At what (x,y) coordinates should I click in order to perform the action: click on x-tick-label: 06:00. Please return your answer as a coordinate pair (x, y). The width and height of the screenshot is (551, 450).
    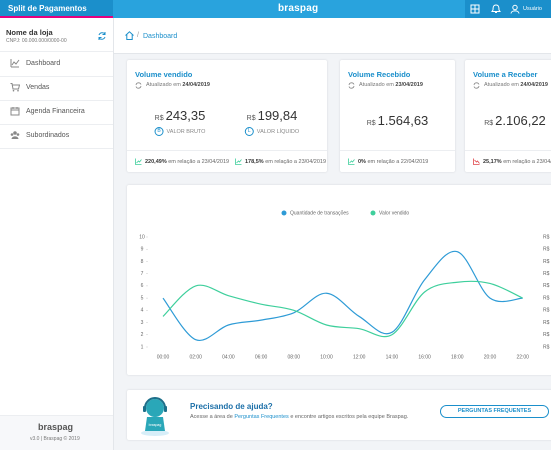
    Looking at the image, I should click on (261, 357).